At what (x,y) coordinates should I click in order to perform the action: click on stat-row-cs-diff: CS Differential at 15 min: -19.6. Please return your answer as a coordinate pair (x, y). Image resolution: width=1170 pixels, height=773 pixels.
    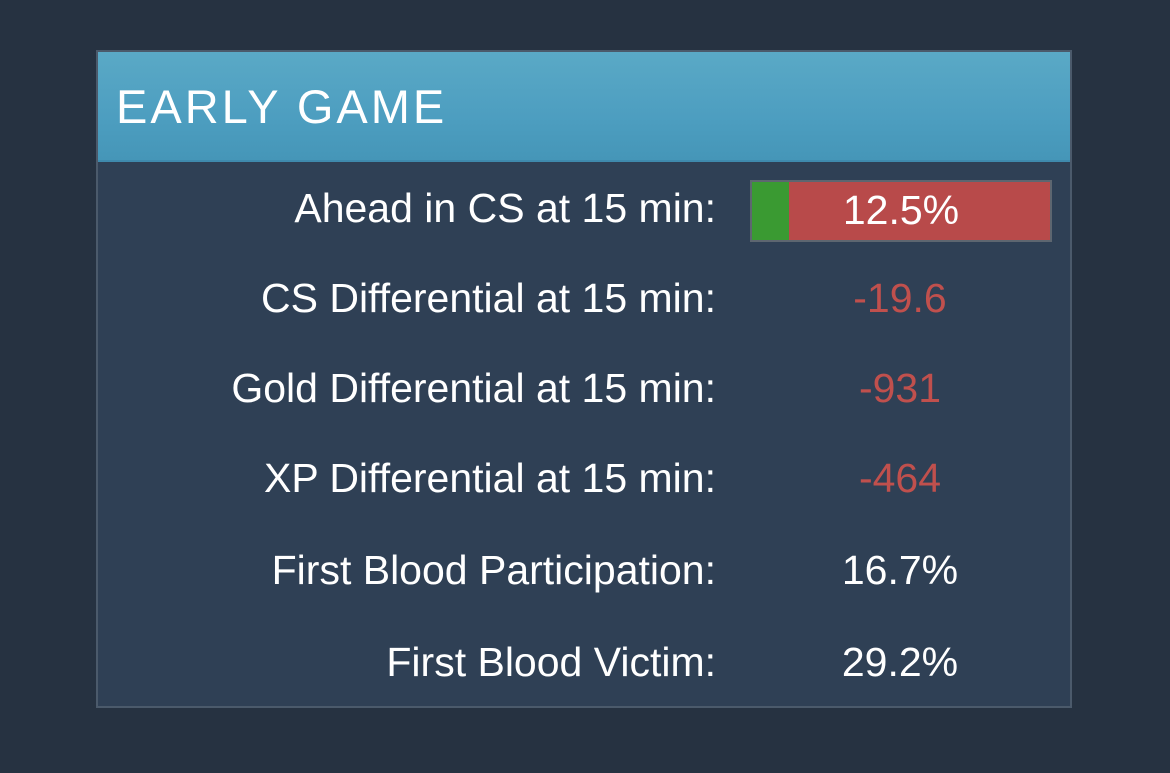
    Looking at the image, I should click on (584, 298).